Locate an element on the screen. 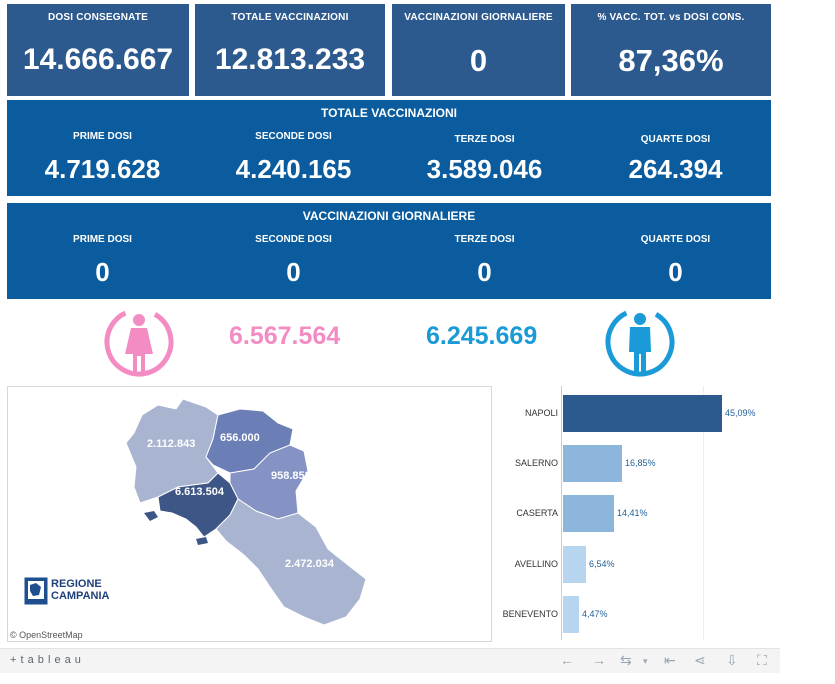 This screenshot has width=835, height=684. download-icon: ⇩ is located at coordinates (732, 660).